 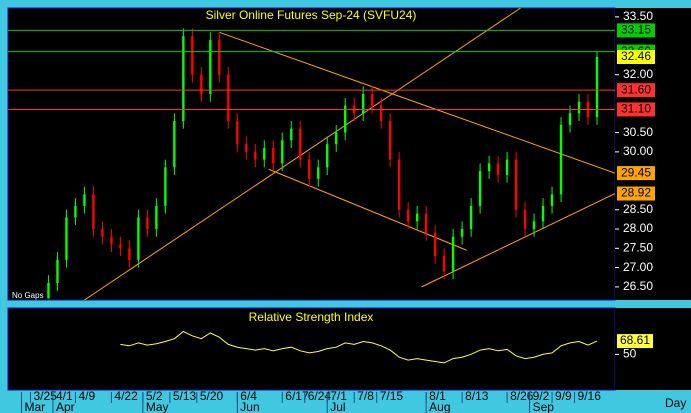 I want to click on x-tick-label: 4/22, so click(x=126, y=396).